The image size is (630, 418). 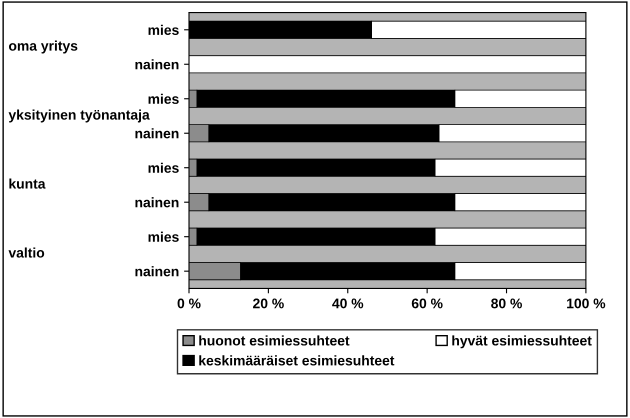 What do you see at coordinates (26, 252) in the screenshot?
I see `text: valtio` at bounding box center [26, 252].